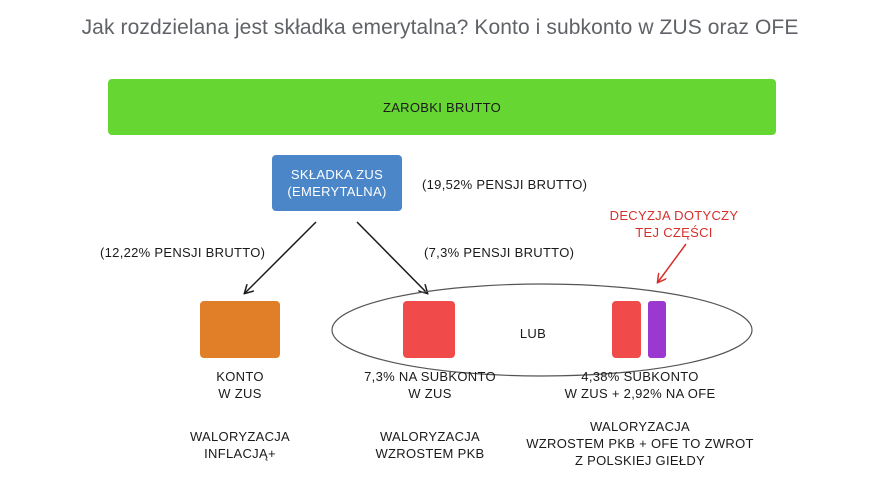 Image resolution: width=880 pixels, height=480 pixels. I want to click on mixed-label-line1: 4,38% SUBKONTO, so click(640, 376).